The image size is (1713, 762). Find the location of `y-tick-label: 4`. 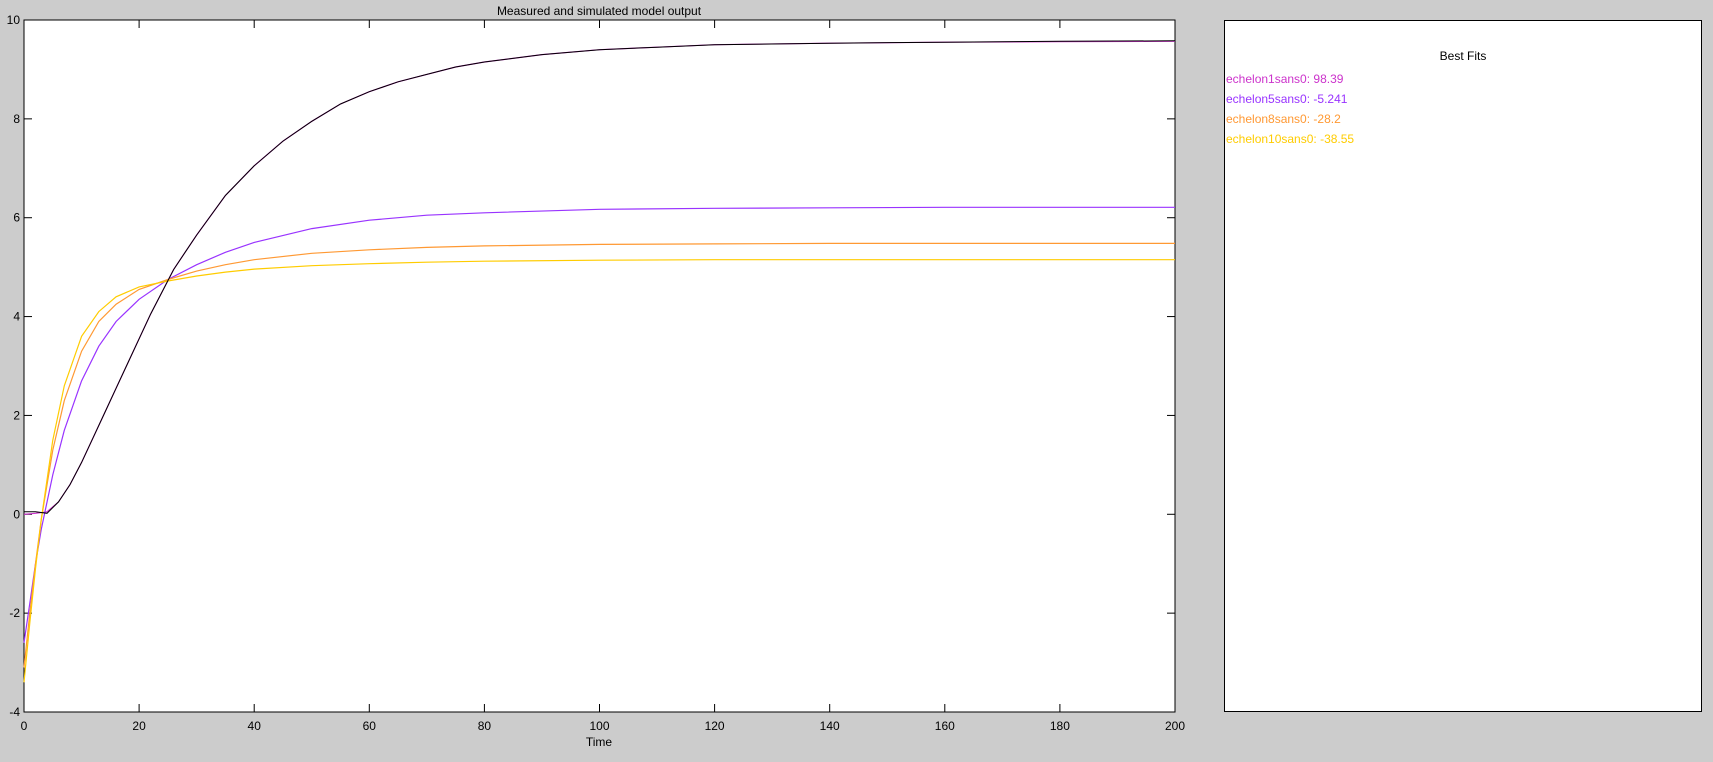

y-tick-label: 4 is located at coordinates (16, 317).